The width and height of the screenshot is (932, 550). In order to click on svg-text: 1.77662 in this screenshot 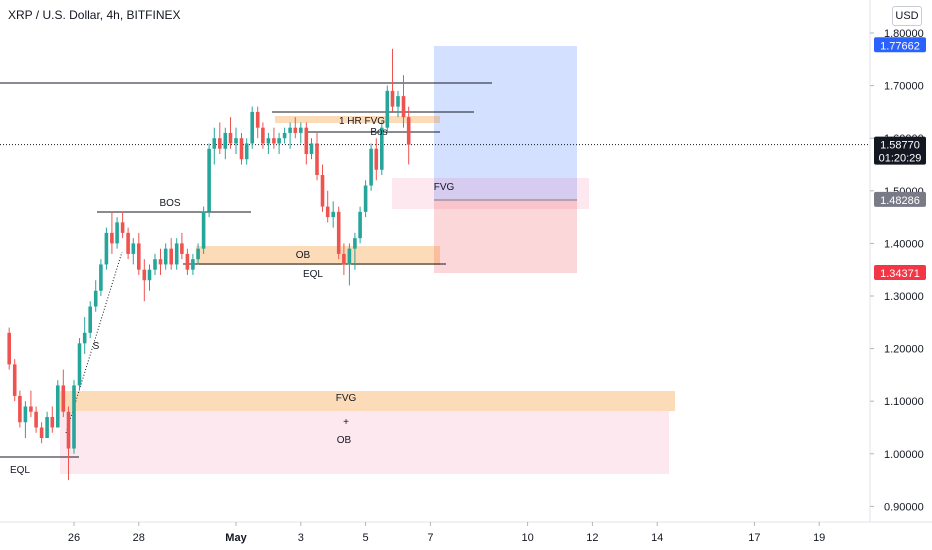, I will do `click(900, 46)`.